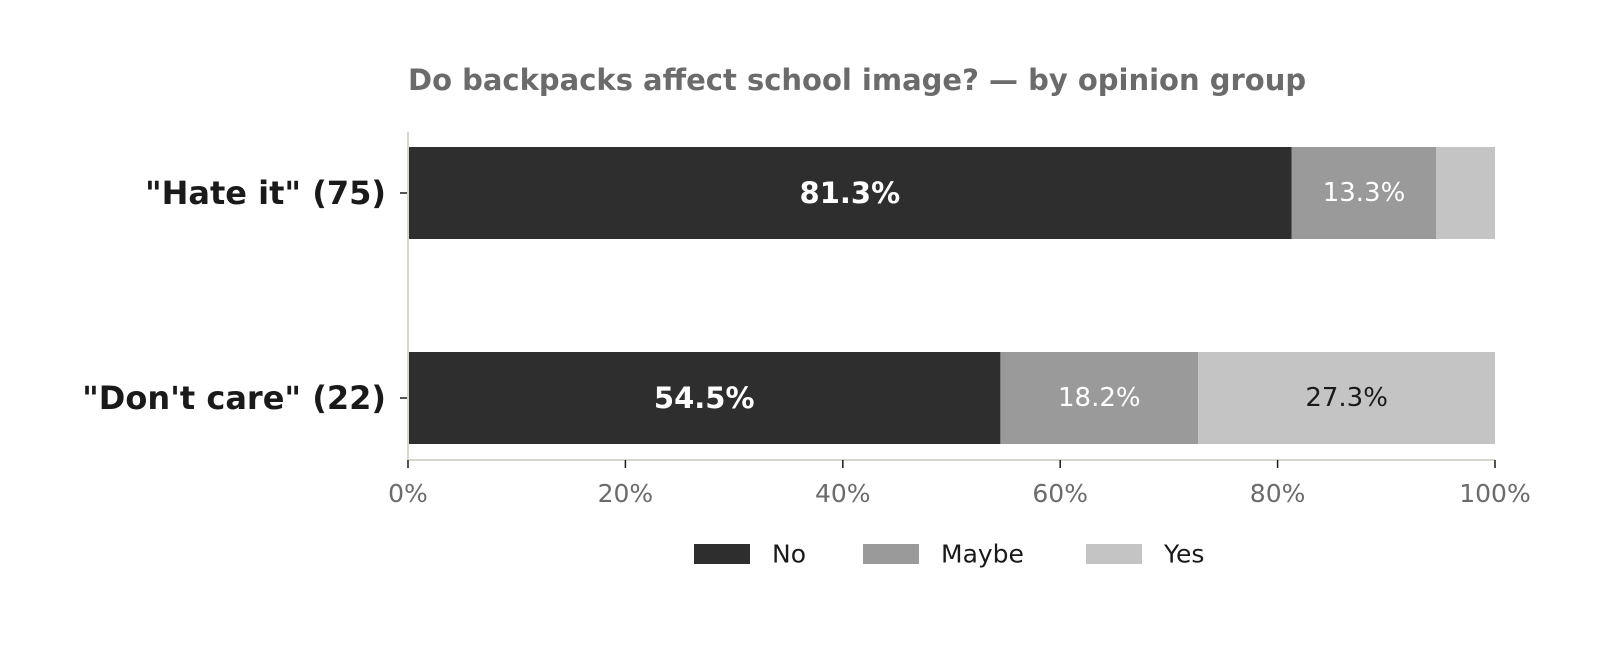  What do you see at coordinates (891, 554) in the screenshot?
I see `legend-swatch-maybe` at bounding box center [891, 554].